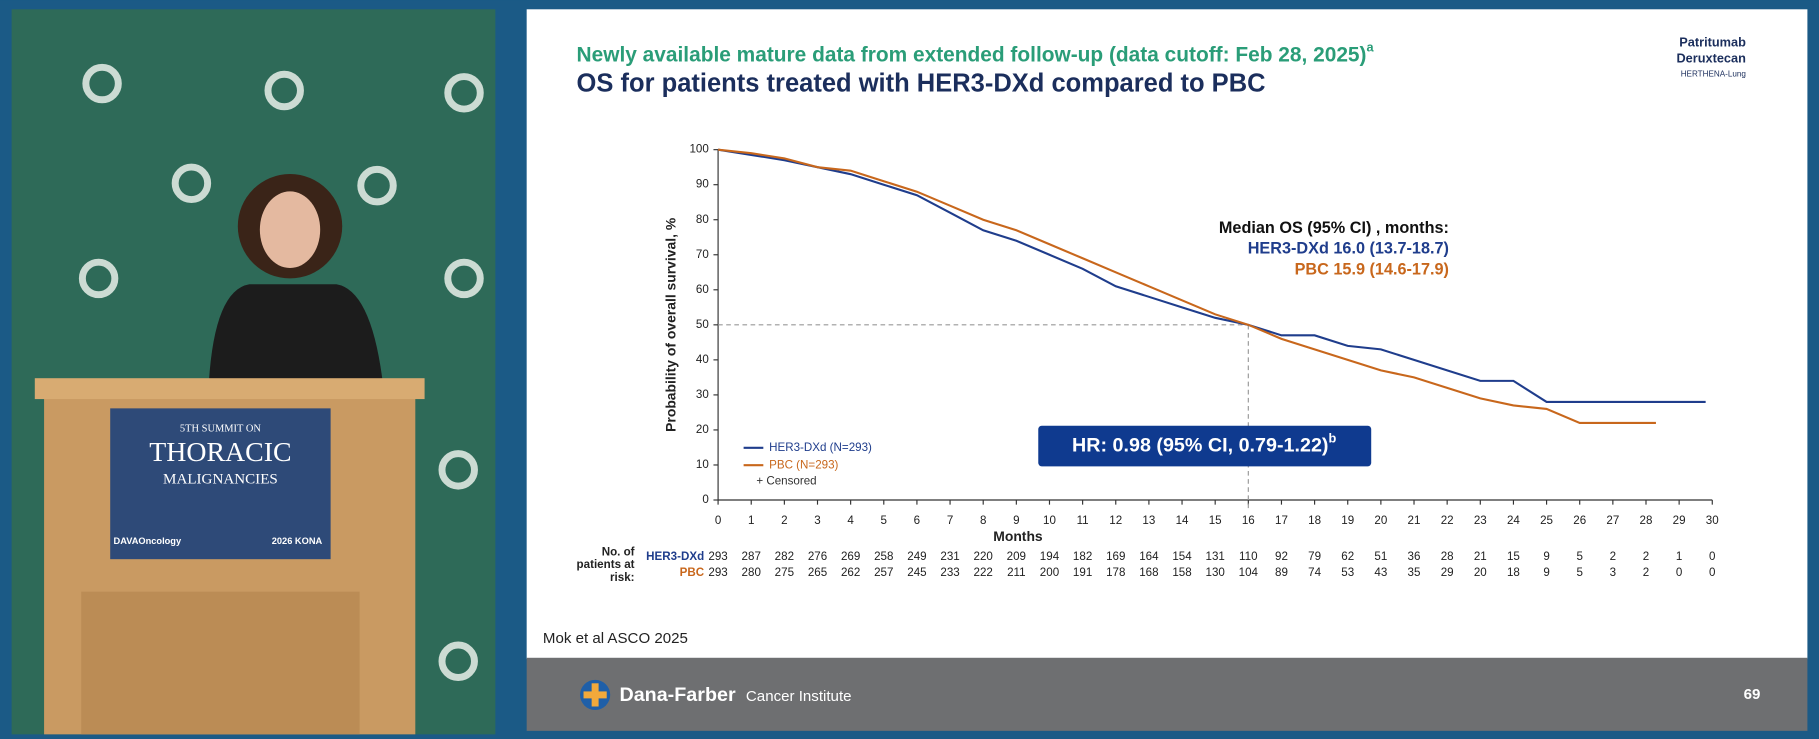 This screenshot has height=739, width=1819. What do you see at coordinates (702, 289) in the screenshot?
I see `y-tick-label: 60` at bounding box center [702, 289].